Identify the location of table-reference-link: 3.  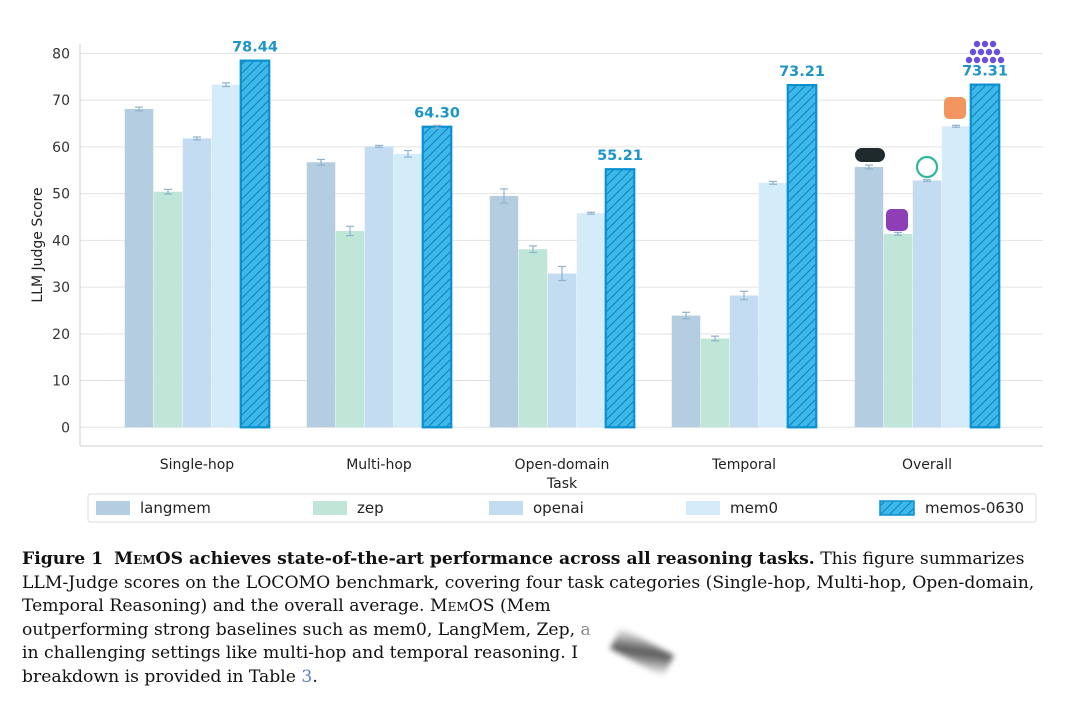
(307, 676).